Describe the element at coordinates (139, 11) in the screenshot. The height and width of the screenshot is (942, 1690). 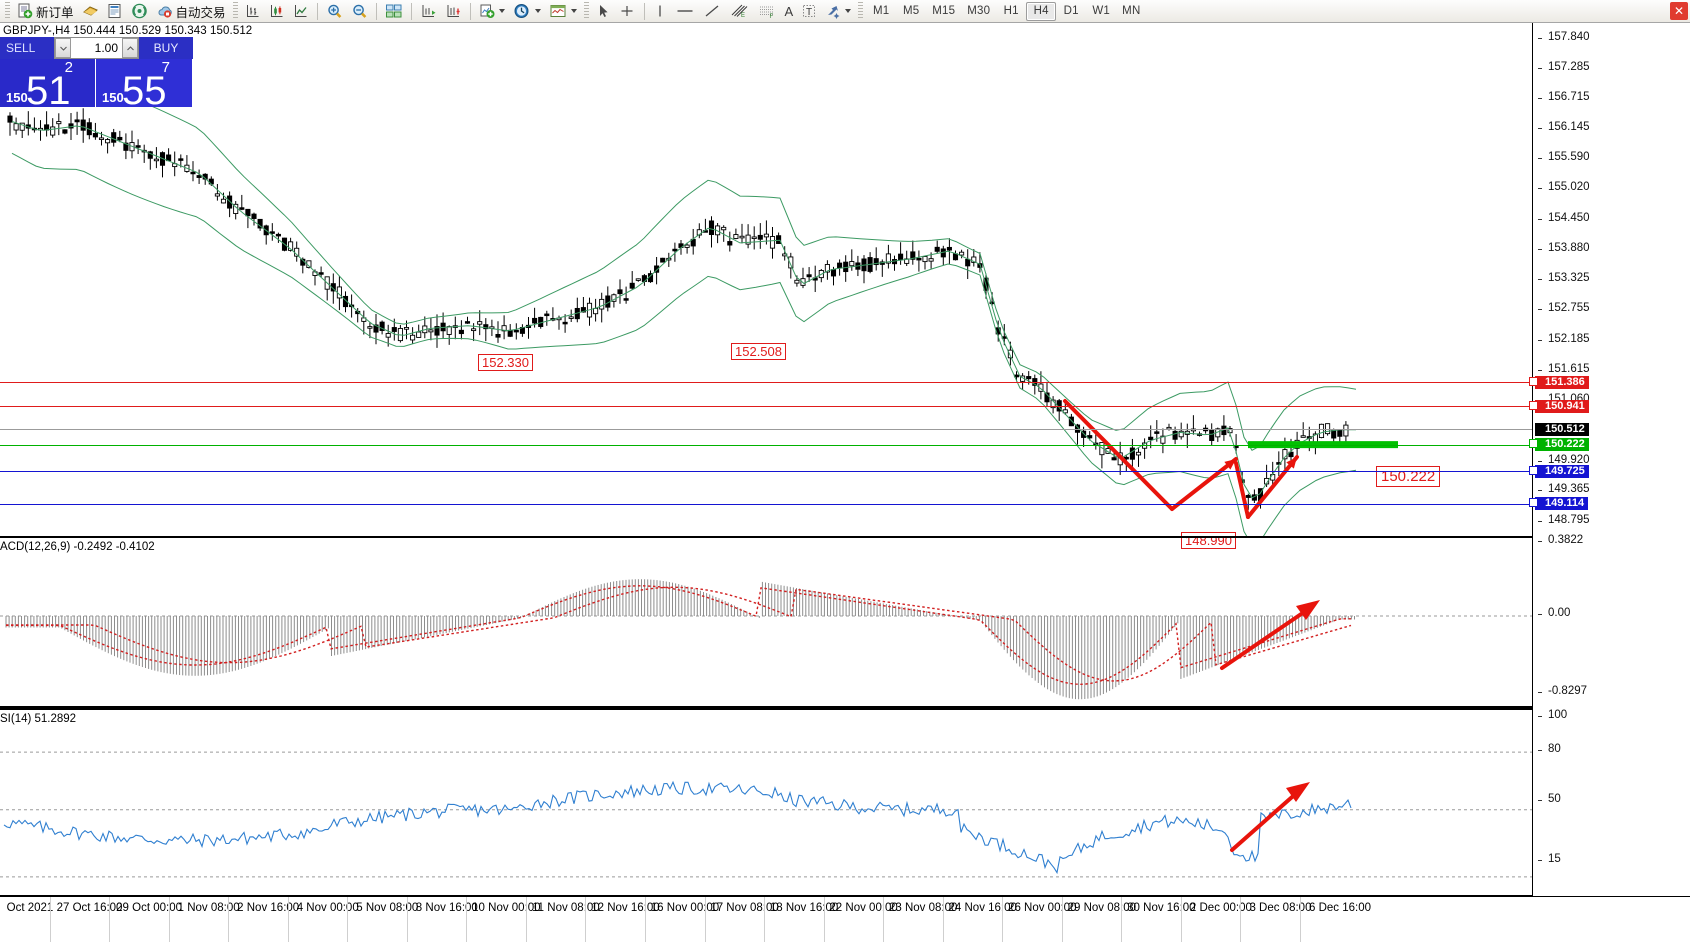
I see `signals-button` at that location.